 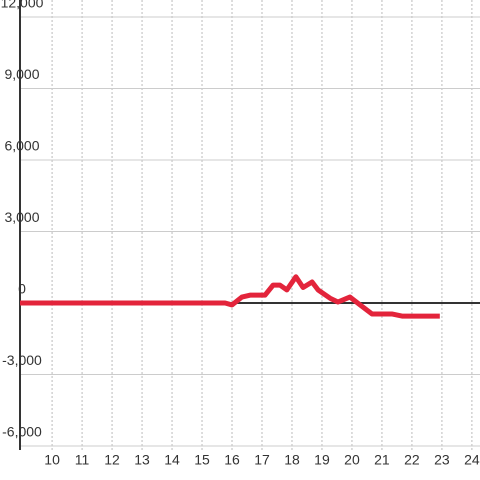 What do you see at coordinates (230, 296) in the screenshot?
I see `data-line` at bounding box center [230, 296].